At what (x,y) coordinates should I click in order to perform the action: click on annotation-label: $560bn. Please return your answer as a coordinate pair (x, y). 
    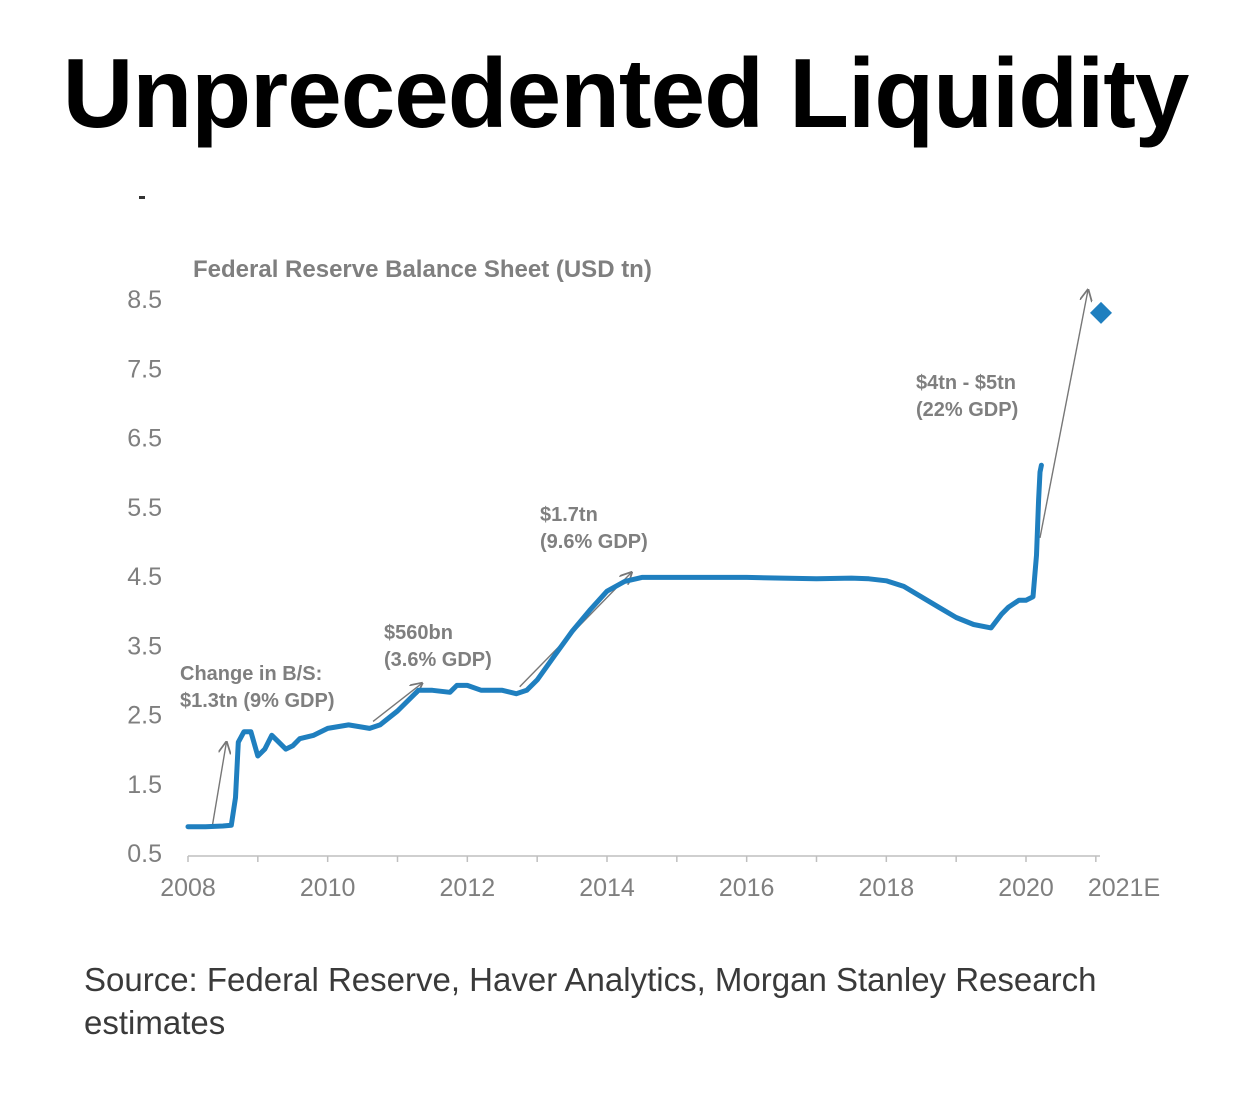
    Looking at the image, I should click on (418, 633).